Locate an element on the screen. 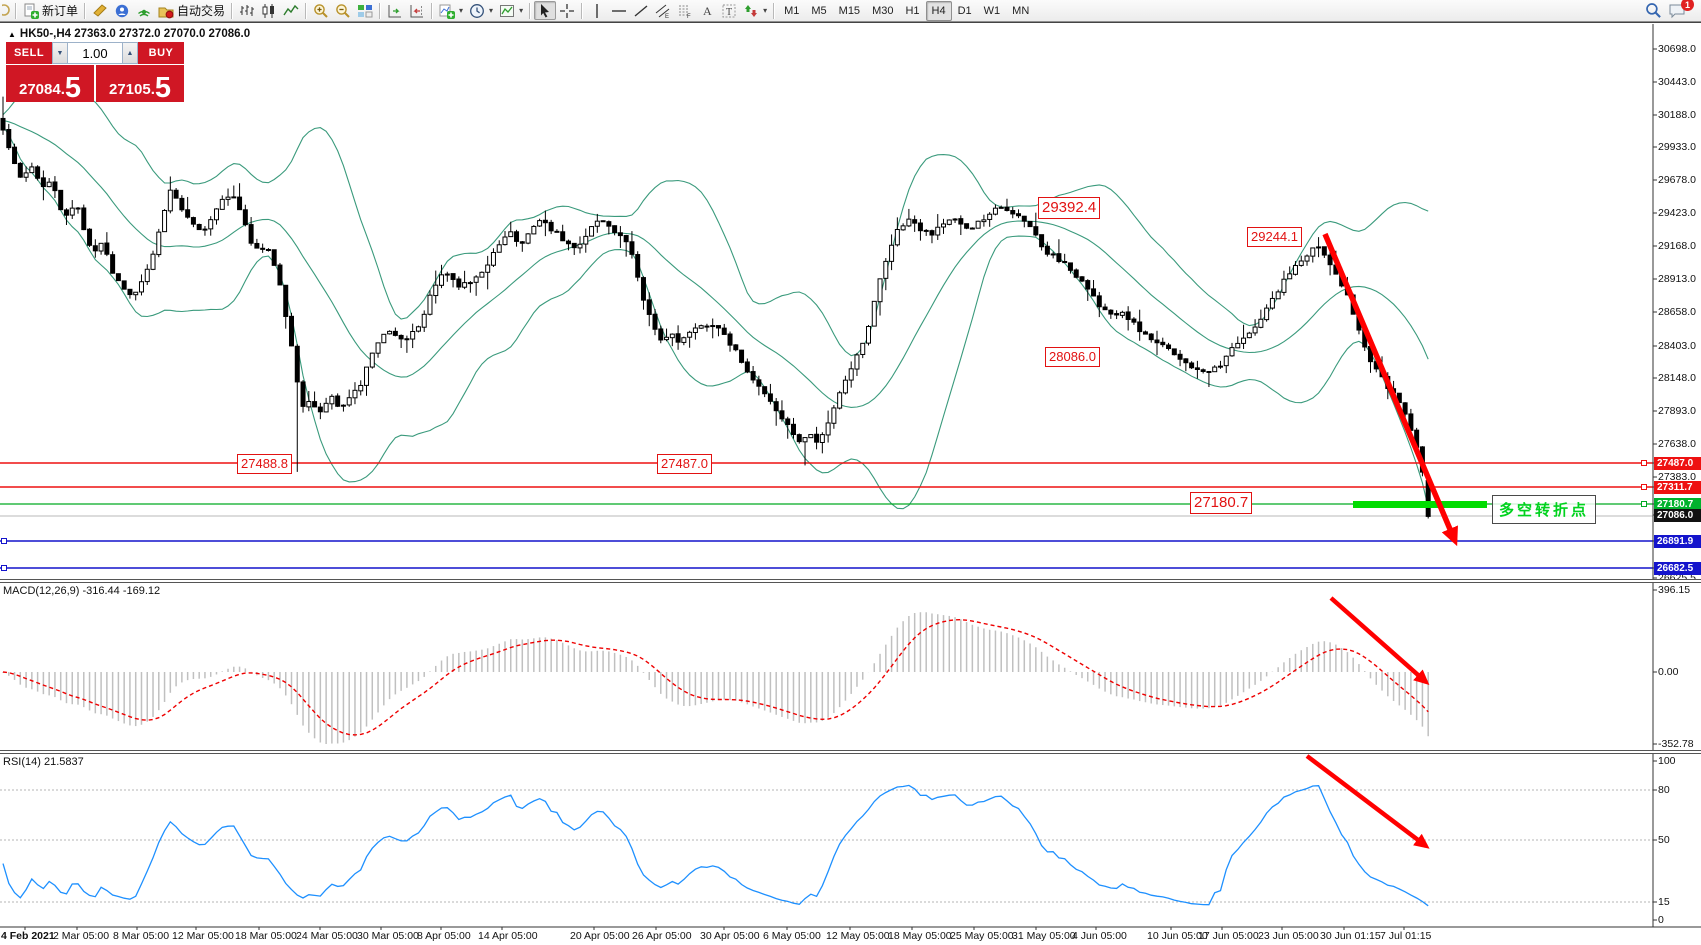  macd-axis-label: 396.15 is located at coordinates (1674, 590).